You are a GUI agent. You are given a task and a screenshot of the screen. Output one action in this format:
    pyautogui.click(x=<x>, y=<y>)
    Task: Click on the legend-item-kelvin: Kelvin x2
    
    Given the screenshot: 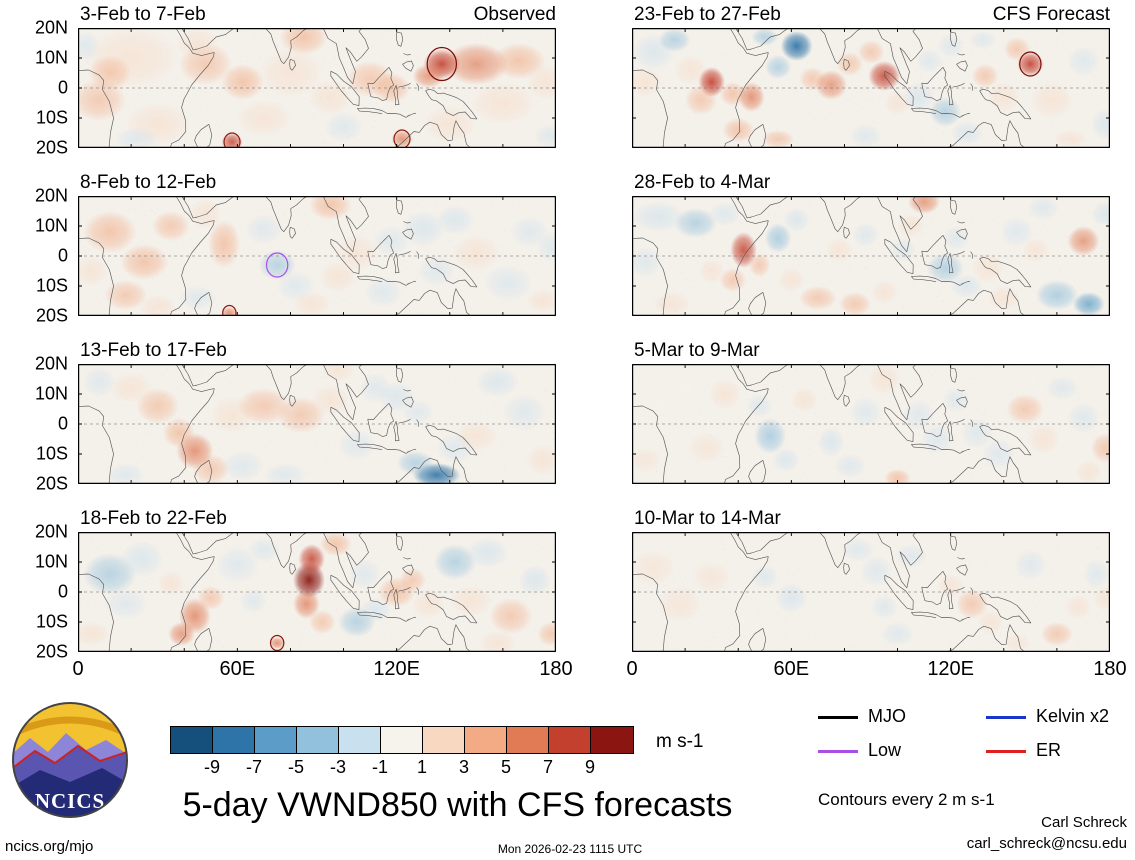 What is the action you would take?
    pyautogui.click(x=1047, y=716)
    